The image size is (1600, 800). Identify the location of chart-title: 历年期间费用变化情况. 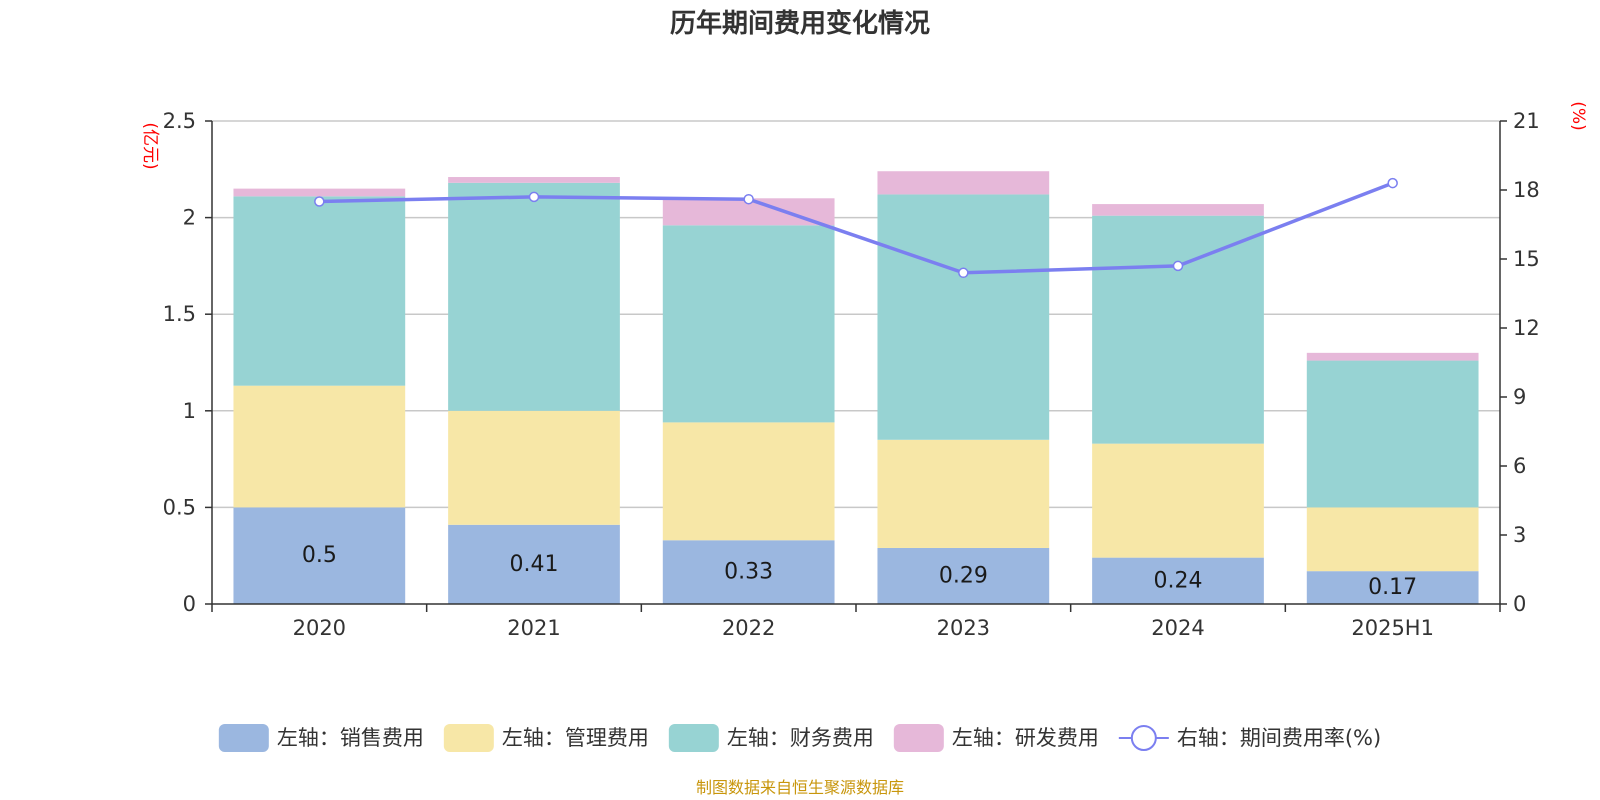
(800, 23).